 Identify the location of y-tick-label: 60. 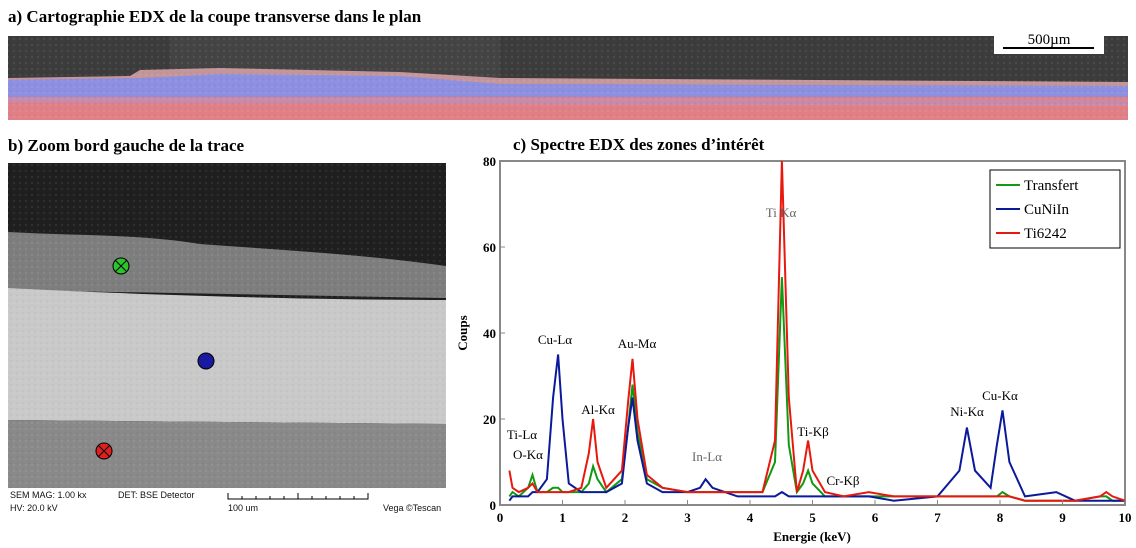
(489, 247).